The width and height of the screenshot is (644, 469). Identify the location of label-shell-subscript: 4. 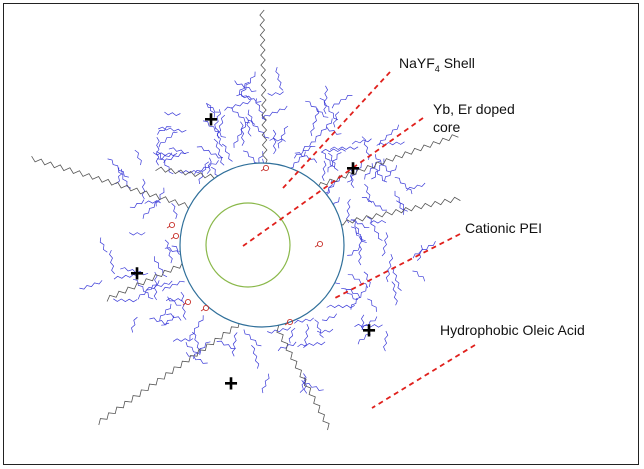
(437, 68).